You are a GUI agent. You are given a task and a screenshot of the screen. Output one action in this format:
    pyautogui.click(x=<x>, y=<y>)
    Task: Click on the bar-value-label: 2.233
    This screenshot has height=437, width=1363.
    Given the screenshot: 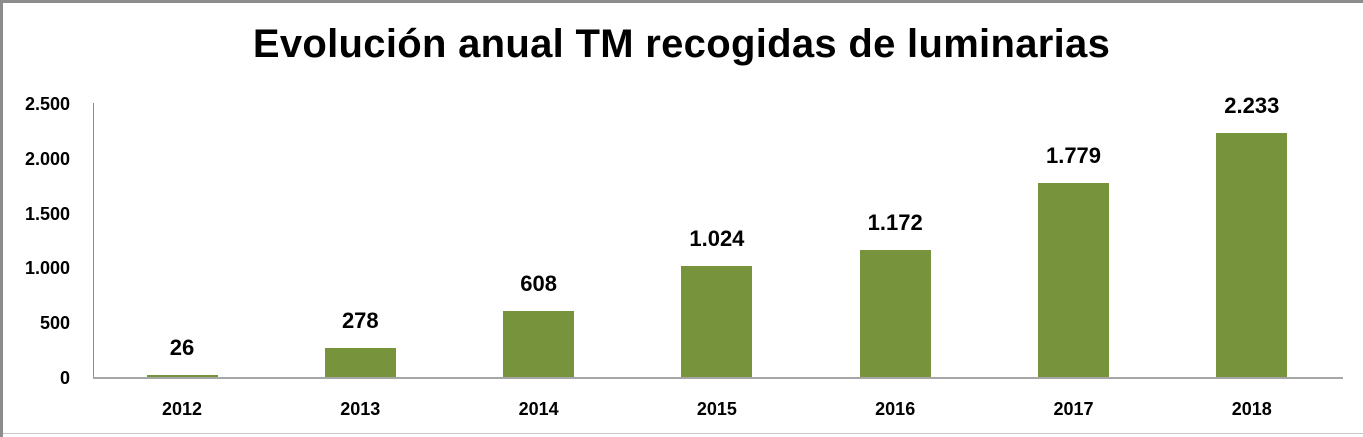 What is the action you would take?
    pyautogui.click(x=1252, y=106)
    